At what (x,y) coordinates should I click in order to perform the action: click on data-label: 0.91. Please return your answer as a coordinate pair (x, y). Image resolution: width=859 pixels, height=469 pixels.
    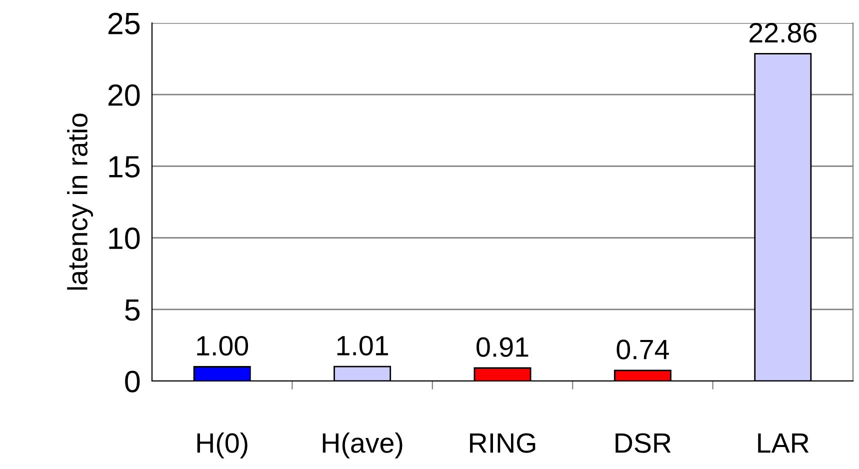
    Looking at the image, I should click on (502, 347).